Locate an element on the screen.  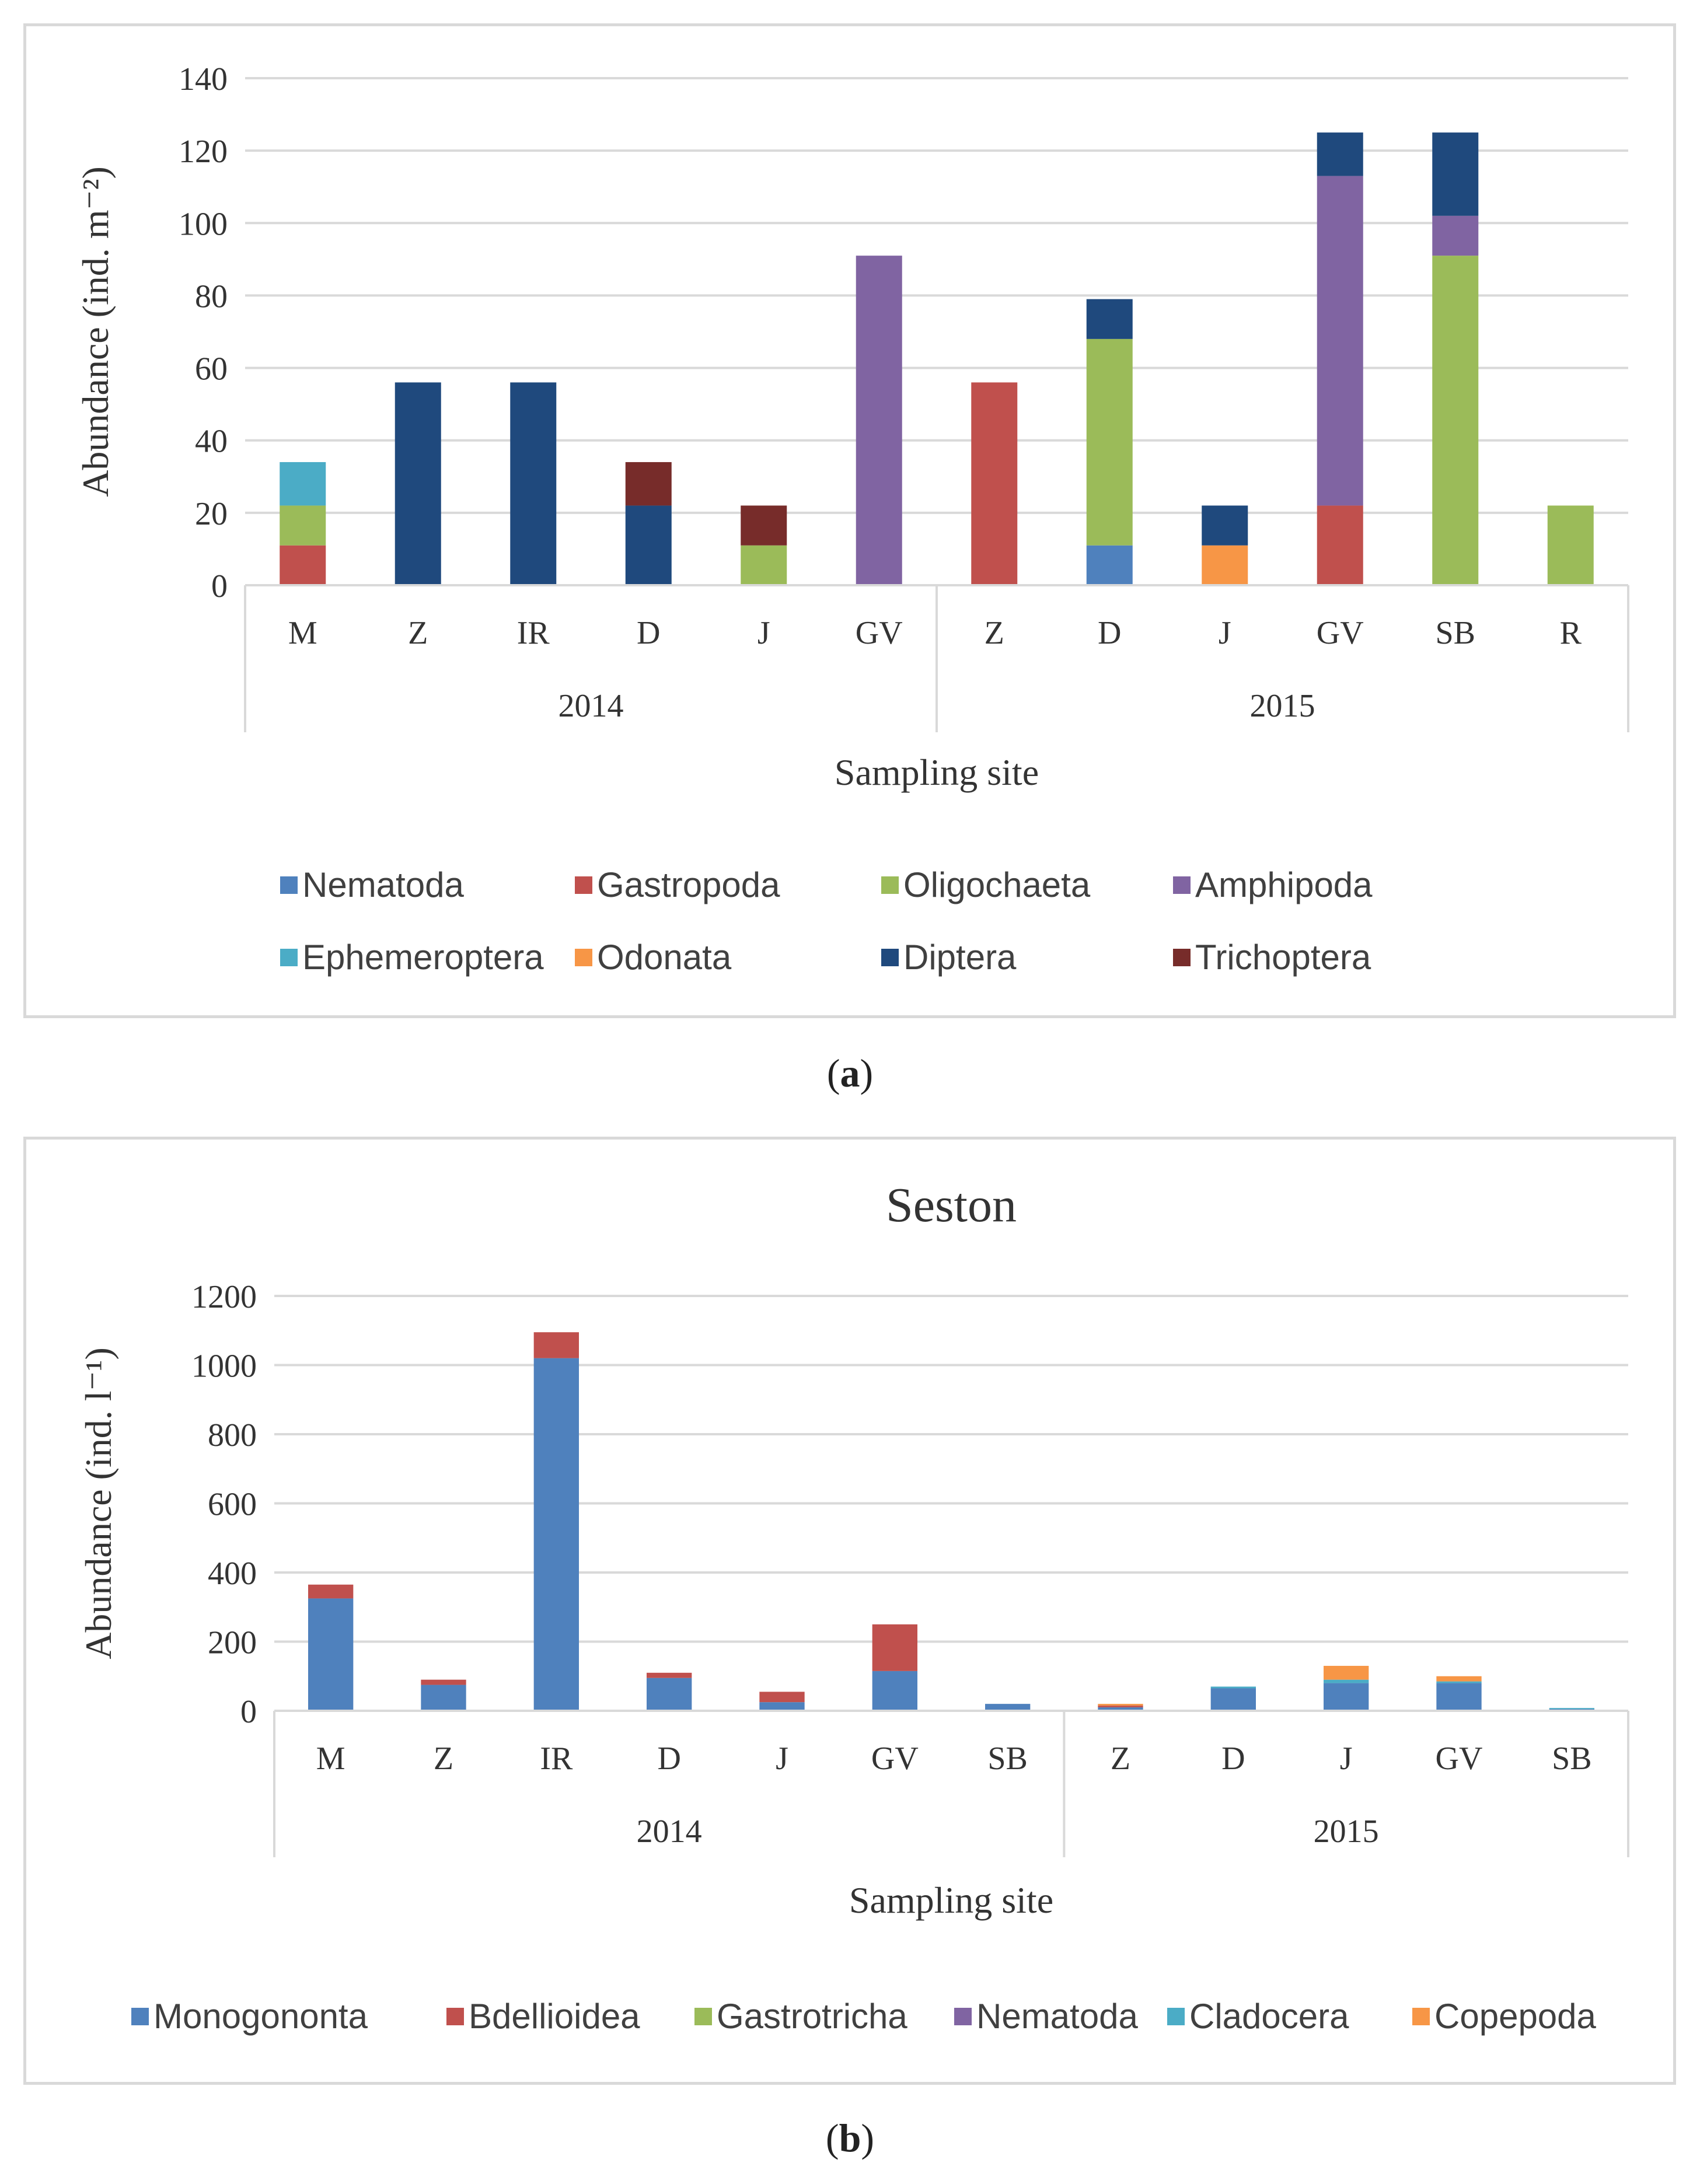
x-tick-label: R is located at coordinates (1571, 633).